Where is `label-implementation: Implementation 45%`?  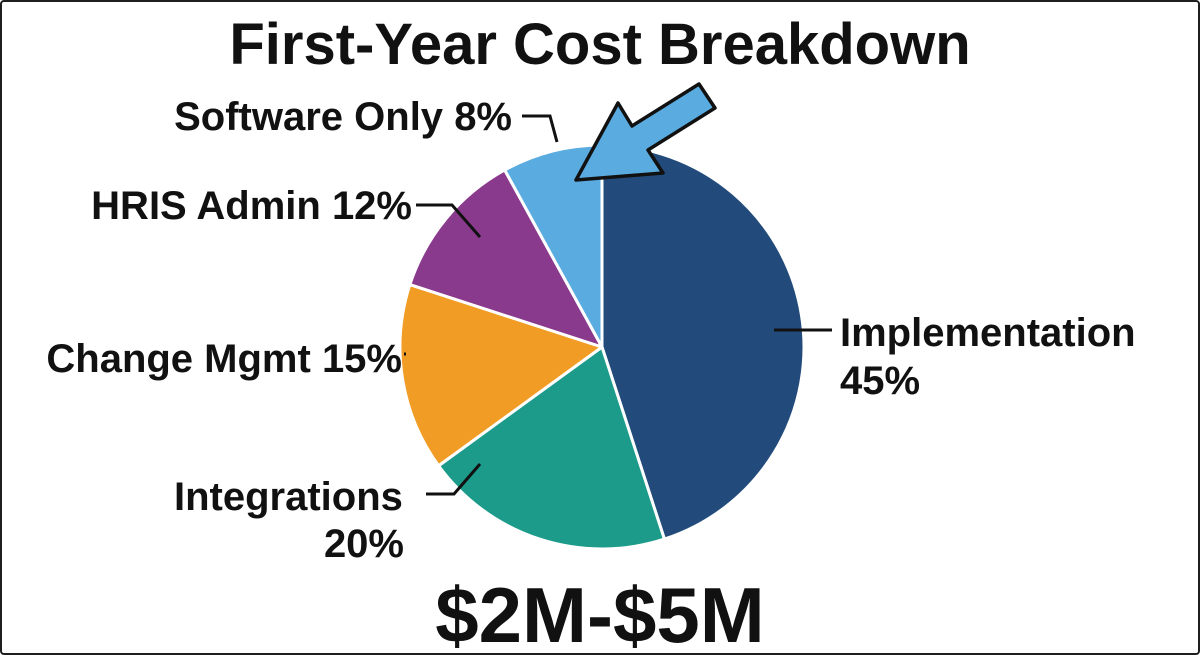 label-implementation: Implementation 45% is located at coordinates (993, 357).